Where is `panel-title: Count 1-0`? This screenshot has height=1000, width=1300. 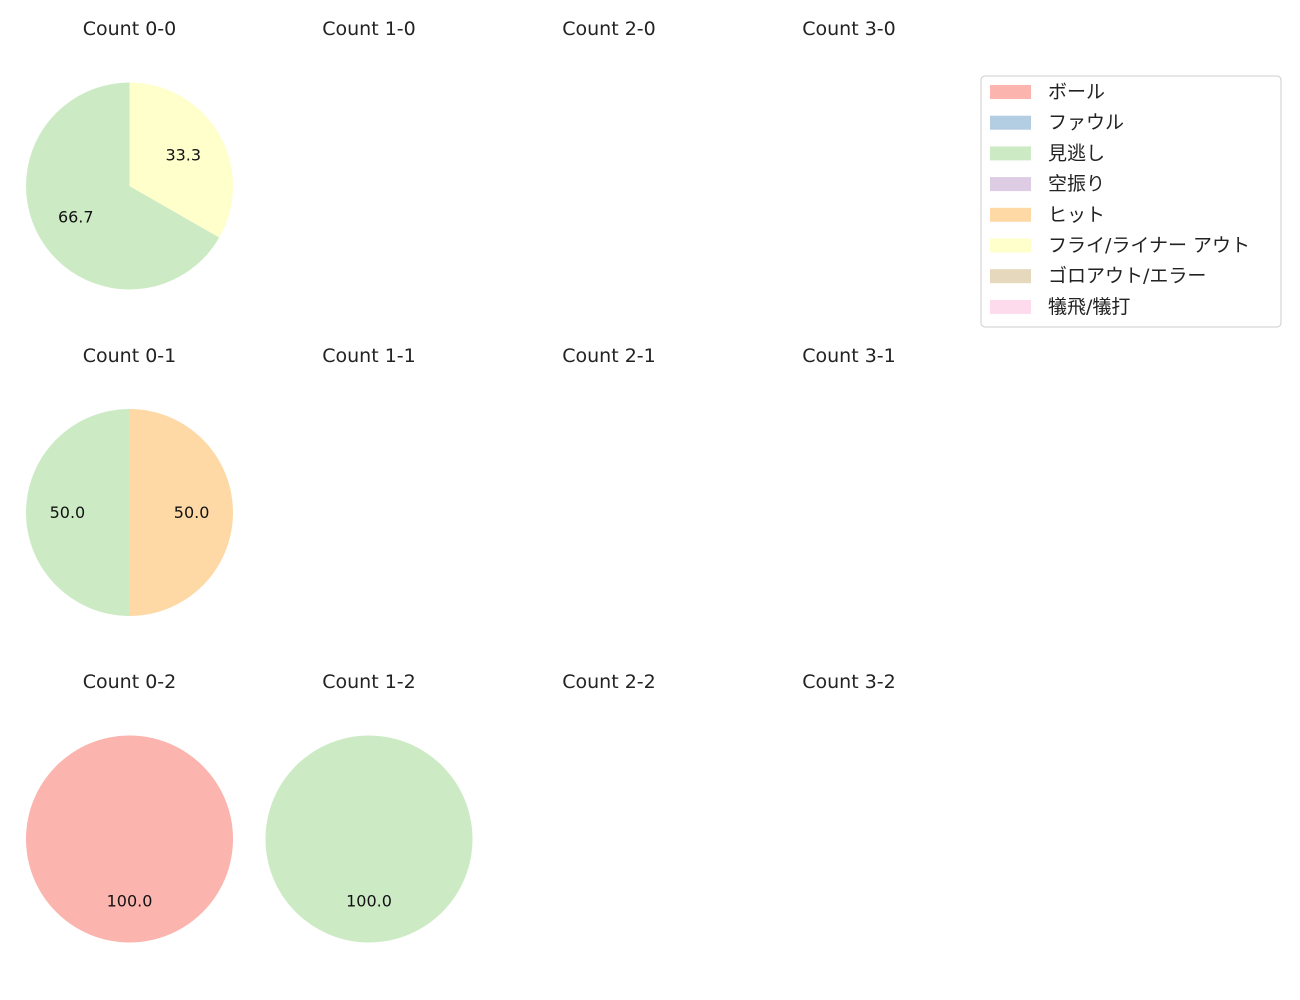
panel-title: Count 1-0 is located at coordinates (369, 29).